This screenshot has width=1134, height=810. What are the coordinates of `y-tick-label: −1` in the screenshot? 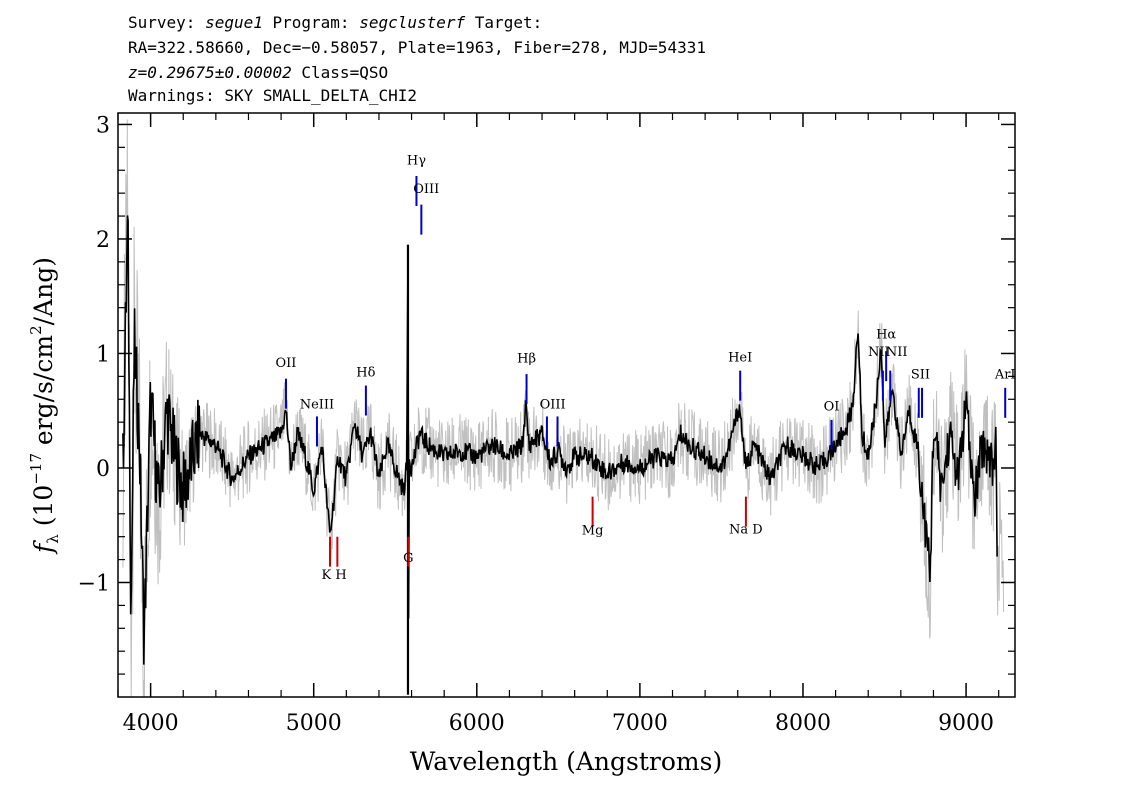 It's located at (94, 583).